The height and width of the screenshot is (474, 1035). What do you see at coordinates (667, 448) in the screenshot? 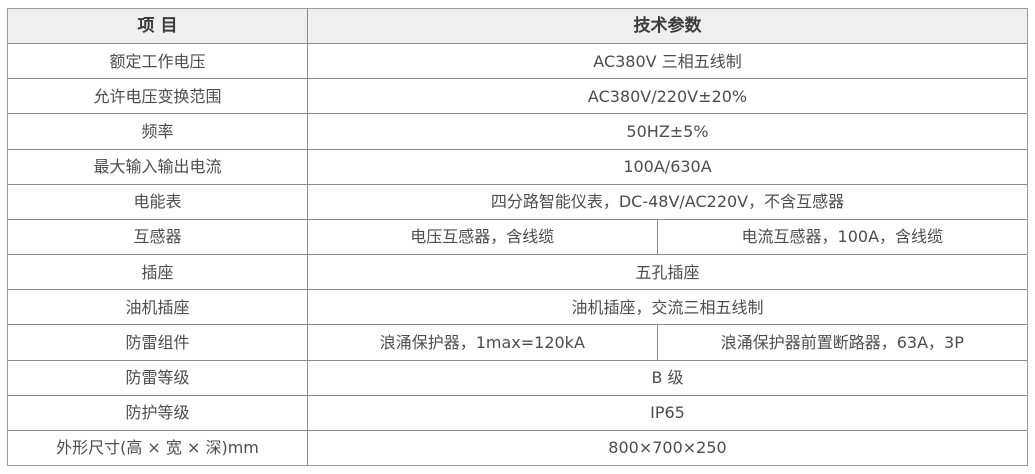
I see `value-cell: 800×700×250` at bounding box center [667, 448].